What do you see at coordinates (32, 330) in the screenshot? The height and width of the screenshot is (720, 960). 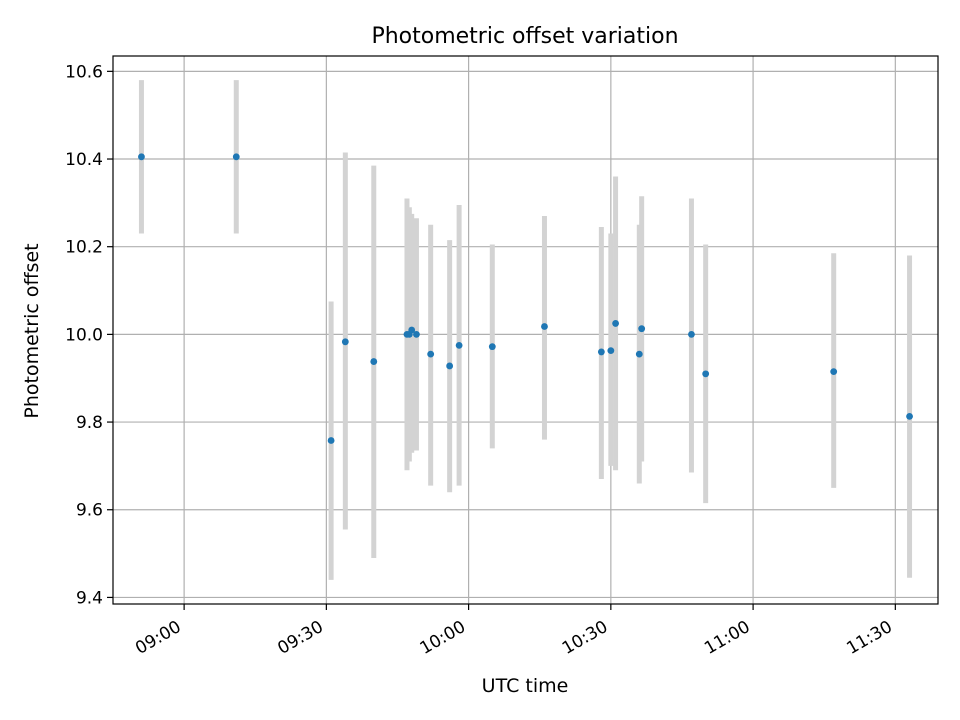 I see `y-axis-label: Photometric offset` at bounding box center [32, 330].